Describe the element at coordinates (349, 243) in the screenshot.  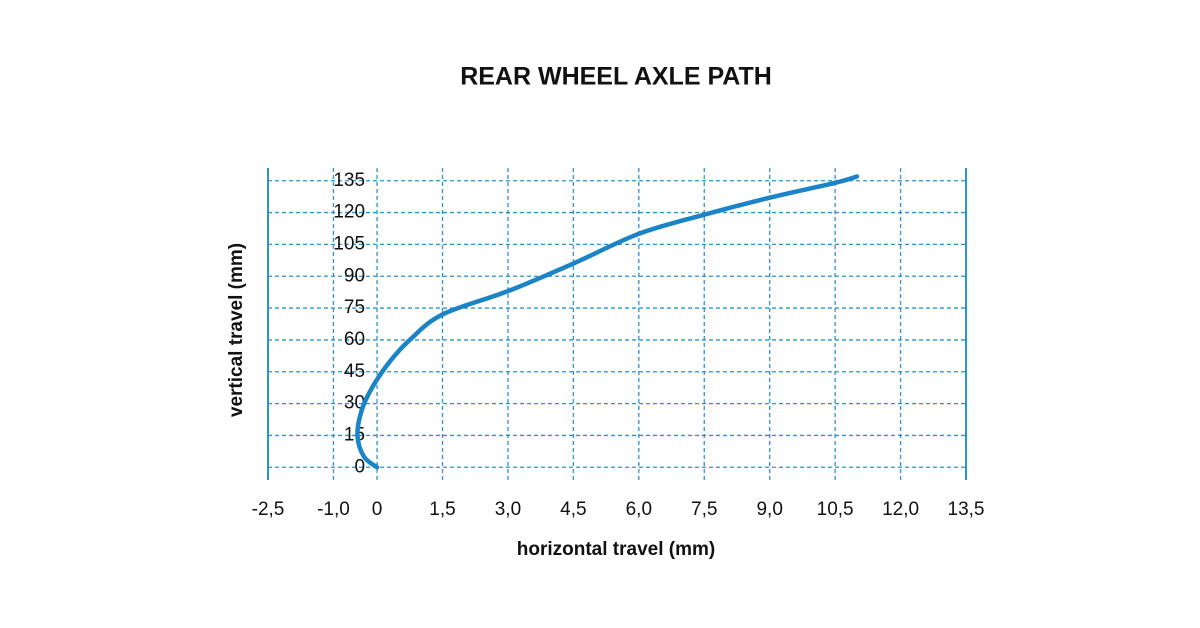
I see `y-tick-label: 105` at that location.